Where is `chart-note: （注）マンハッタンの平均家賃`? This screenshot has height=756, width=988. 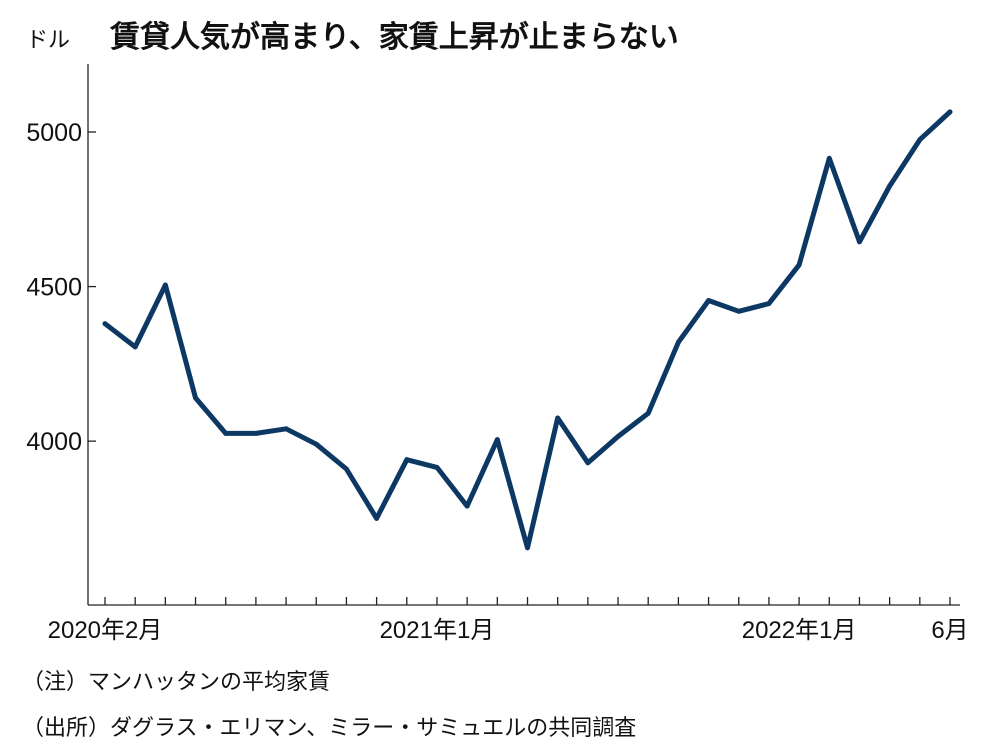 chart-note: （注）マンハッタンの平均家賃 is located at coordinates (176, 682).